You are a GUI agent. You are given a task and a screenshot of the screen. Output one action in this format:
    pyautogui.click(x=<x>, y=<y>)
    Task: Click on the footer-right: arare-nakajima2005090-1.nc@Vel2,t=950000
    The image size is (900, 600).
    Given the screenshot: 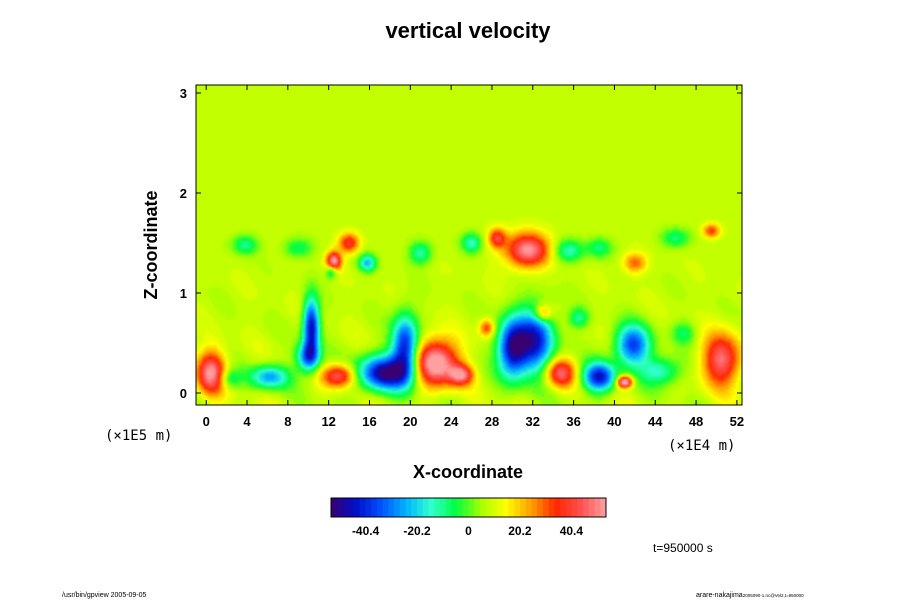 What is the action you would take?
    pyautogui.click(x=750, y=595)
    